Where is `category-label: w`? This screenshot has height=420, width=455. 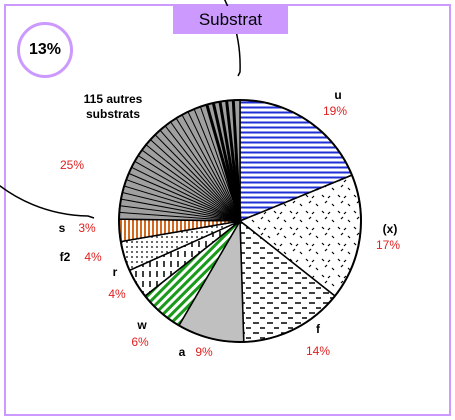
category-label: w is located at coordinates (142, 325).